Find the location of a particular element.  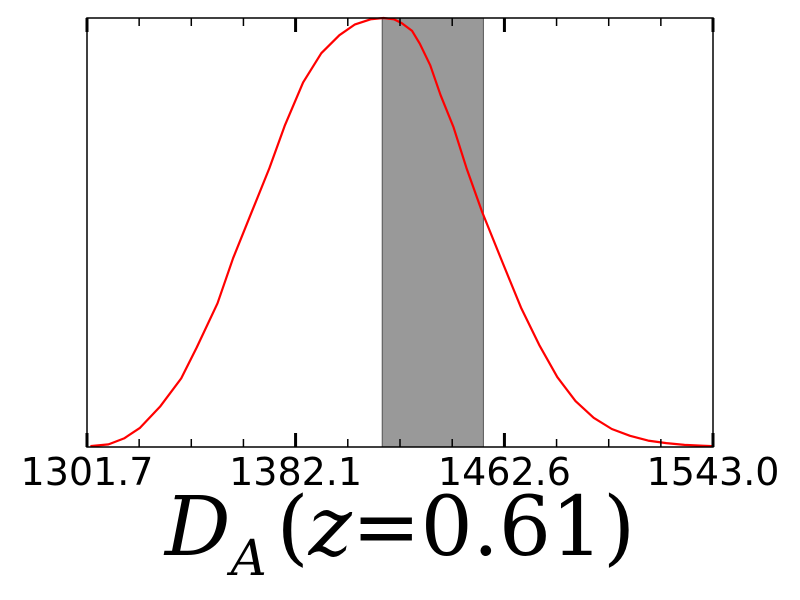

tick-label-layer: 1301.7 1382.1 1462.6 1543.0 is located at coordinates (400, 472).